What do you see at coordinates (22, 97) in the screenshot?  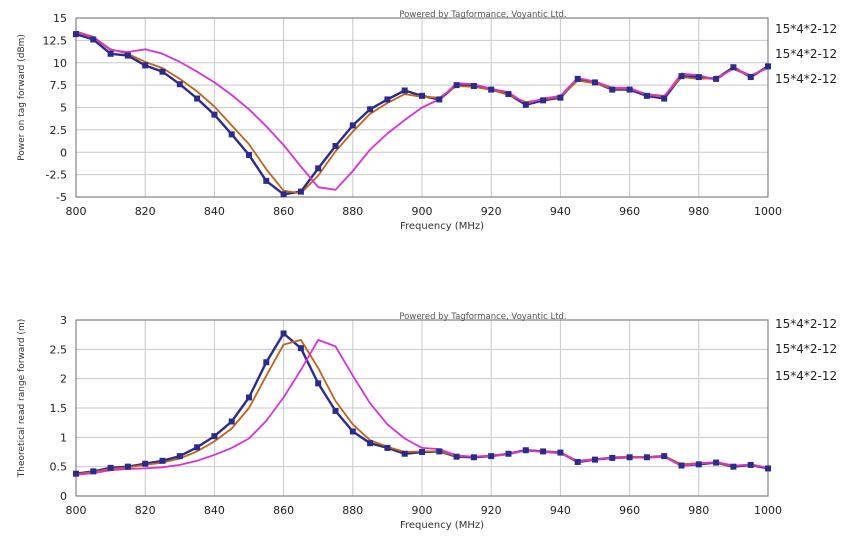 I see `top-y-axis-label: Power on tag forward (dBm)` at bounding box center [22, 97].